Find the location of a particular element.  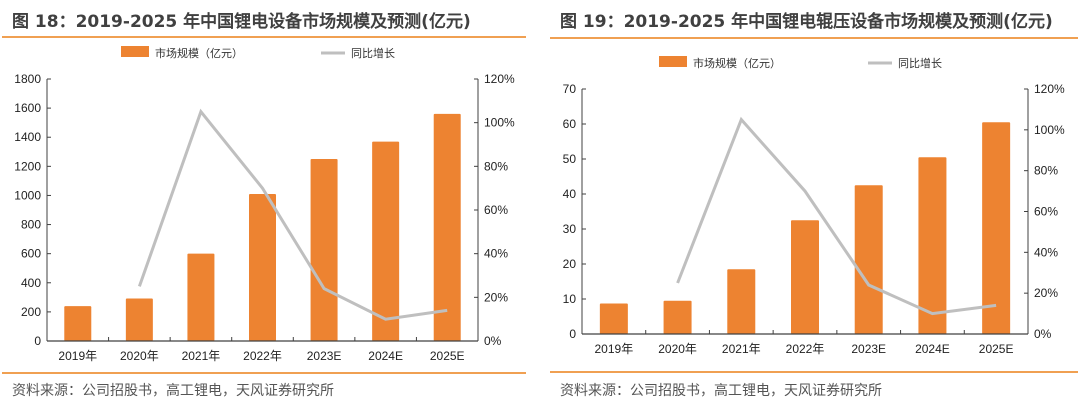

y-left-tick-label: 800 is located at coordinates (31, 225).